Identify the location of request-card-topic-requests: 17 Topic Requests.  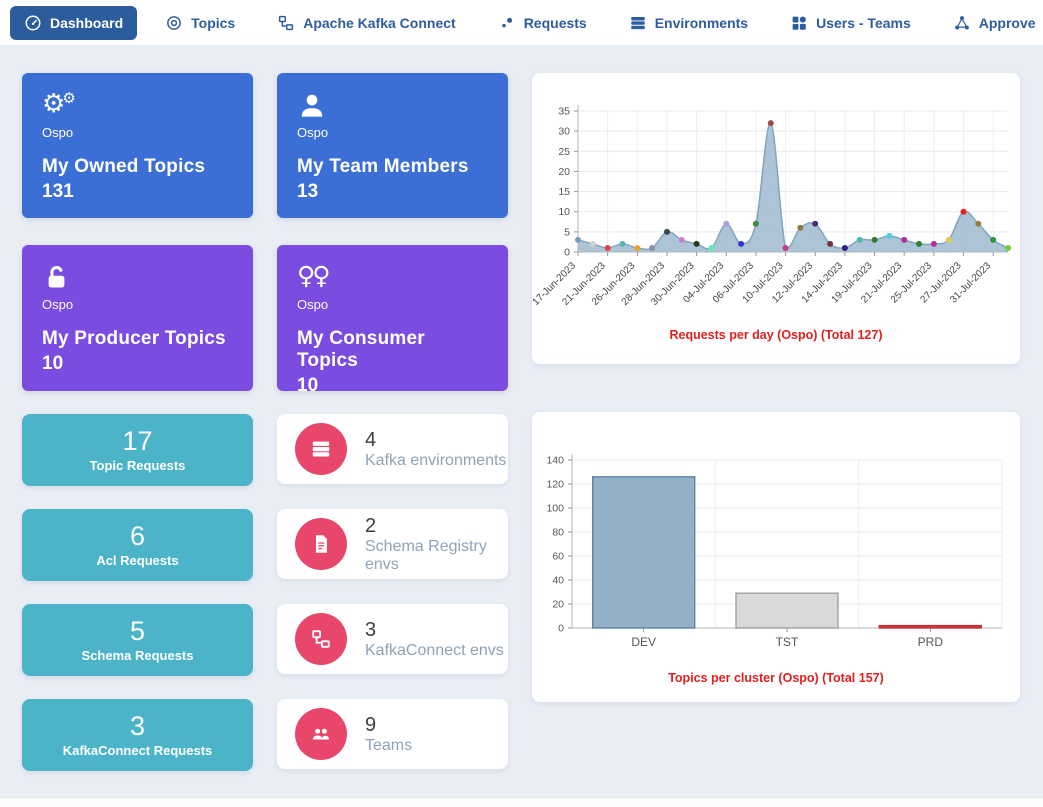
(137, 450).